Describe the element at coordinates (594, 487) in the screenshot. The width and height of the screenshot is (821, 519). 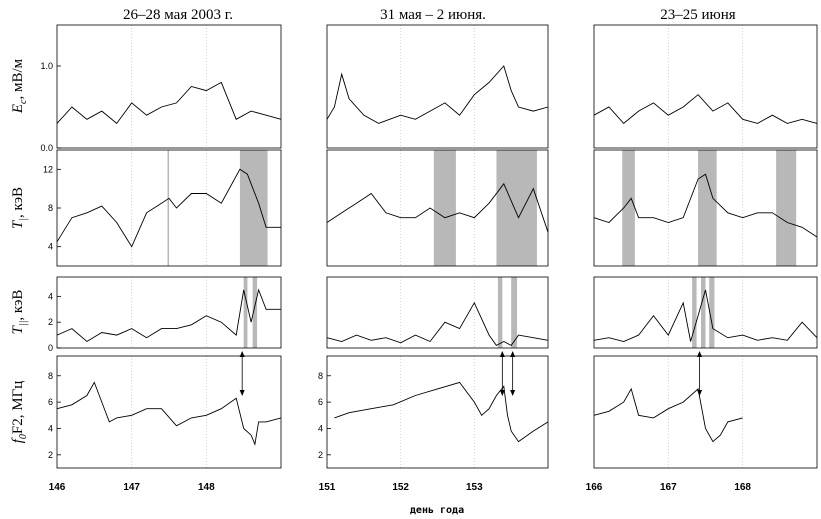
I see `x-tick-label: 166` at that location.